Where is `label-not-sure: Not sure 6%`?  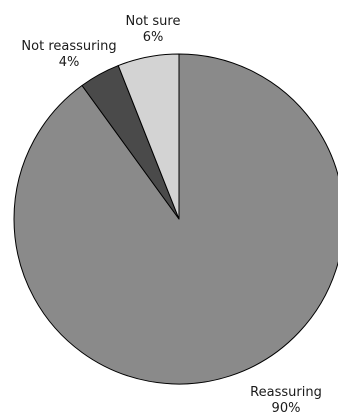
label-not-sure: Not sure 6% is located at coordinates (153, 29).